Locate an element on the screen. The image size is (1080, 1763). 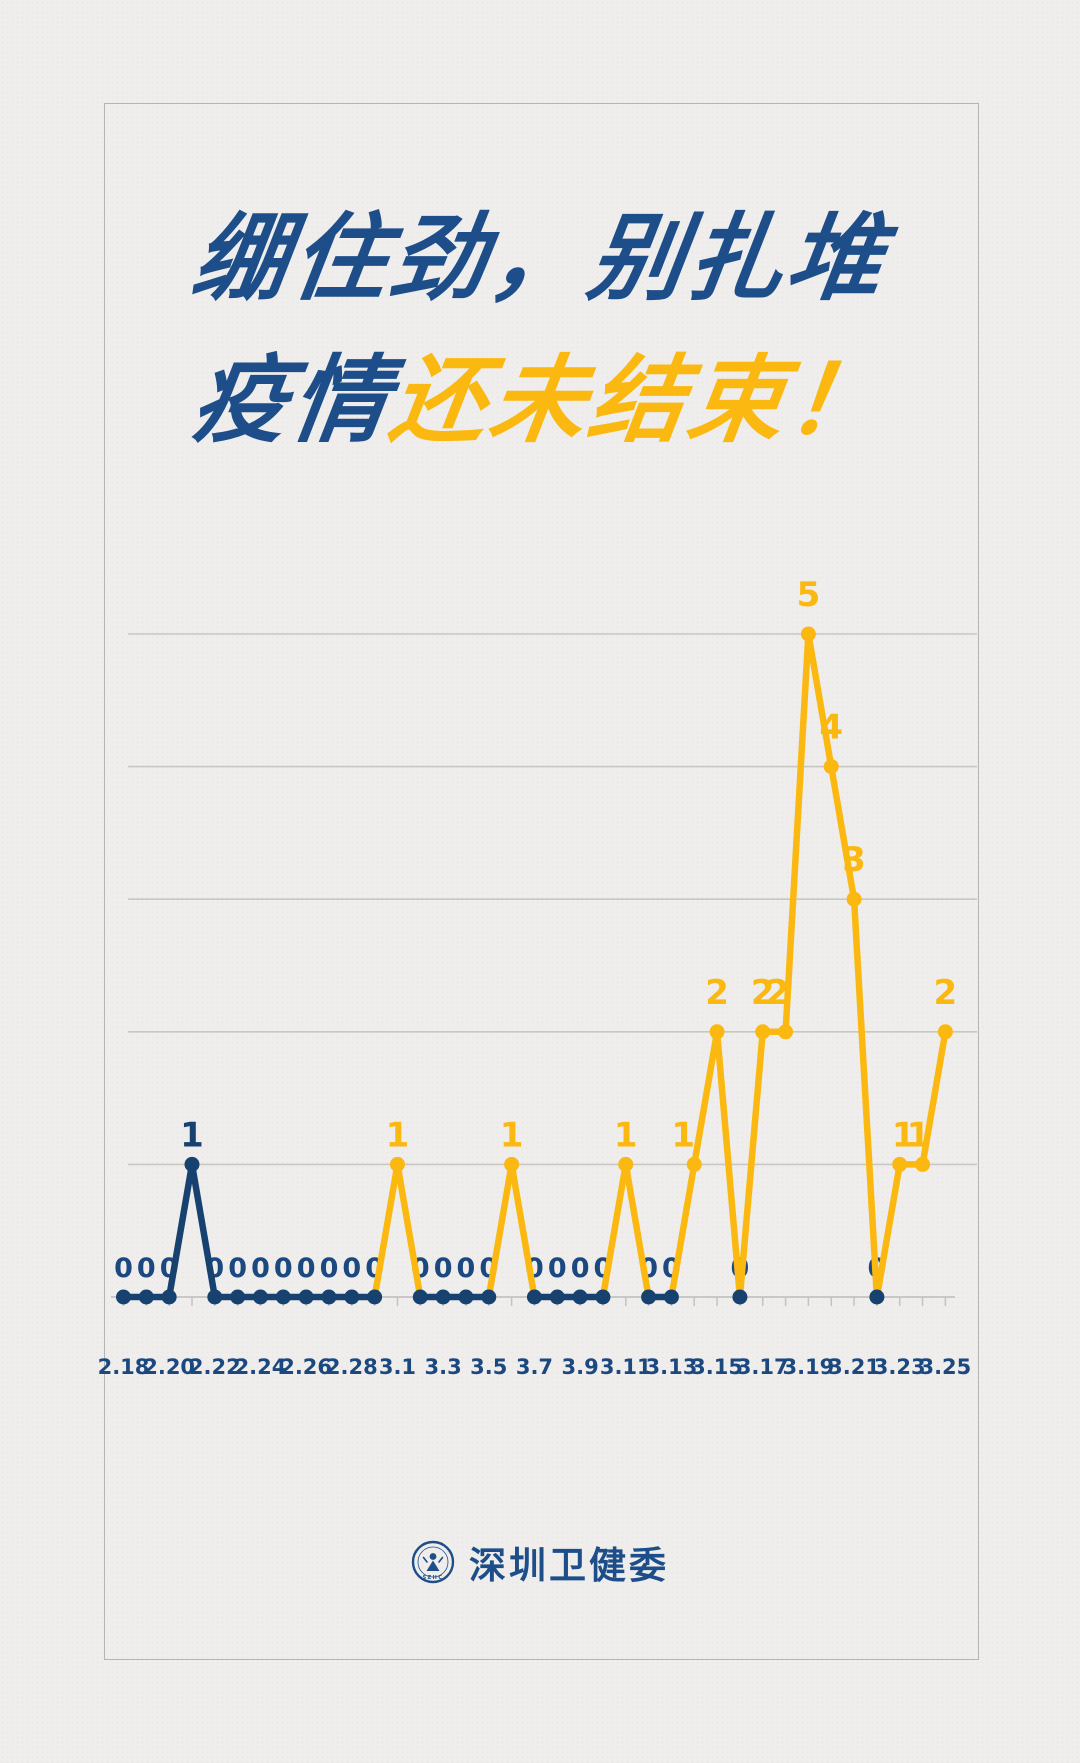
peak-value-label: 5 is located at coordinates (809, 595).